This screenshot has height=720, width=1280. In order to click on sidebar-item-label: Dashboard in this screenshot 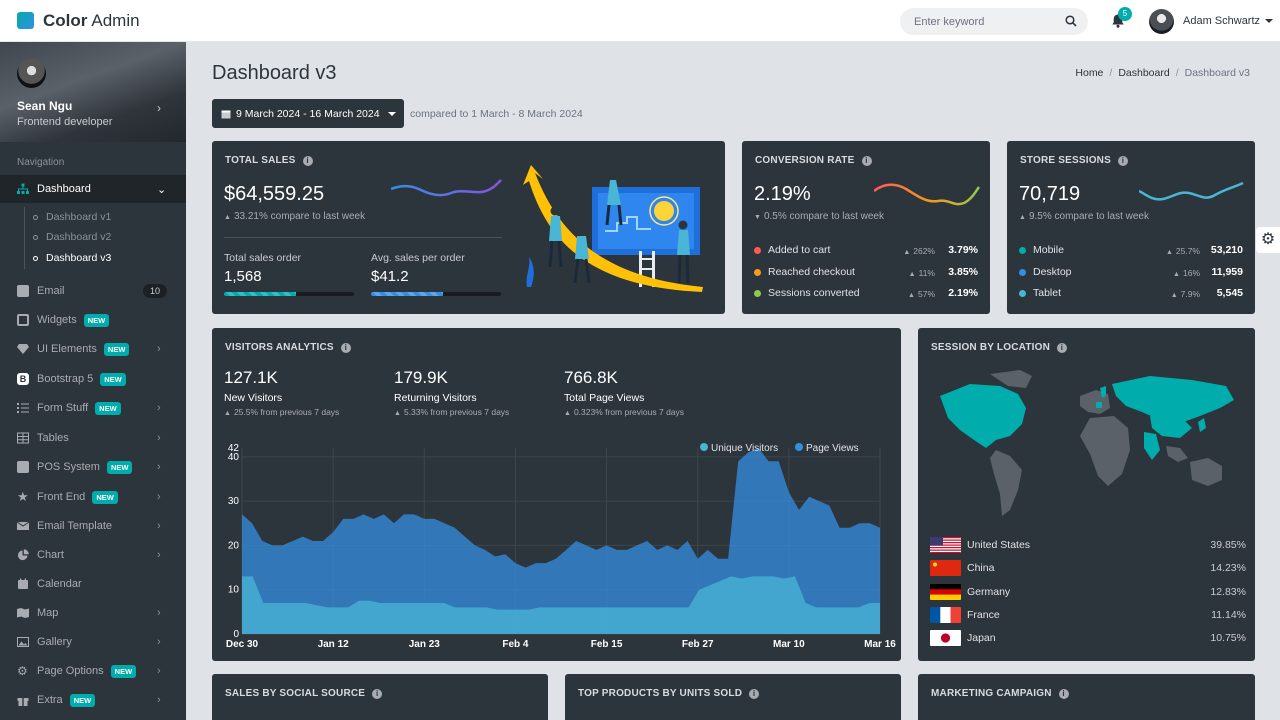, I will do `click(64, 189)`.